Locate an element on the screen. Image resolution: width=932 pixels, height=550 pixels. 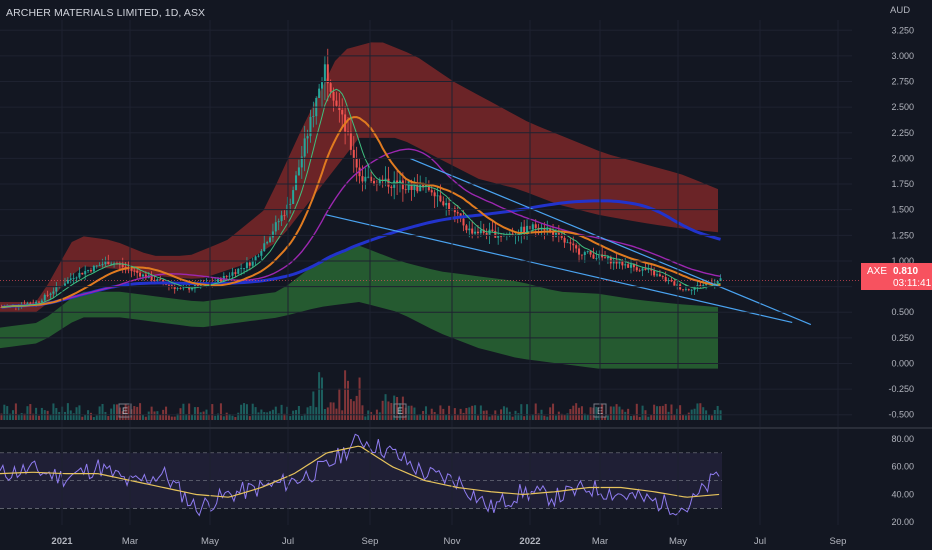
y-tick-15: -0.500 is located at coordinates (901, 415).